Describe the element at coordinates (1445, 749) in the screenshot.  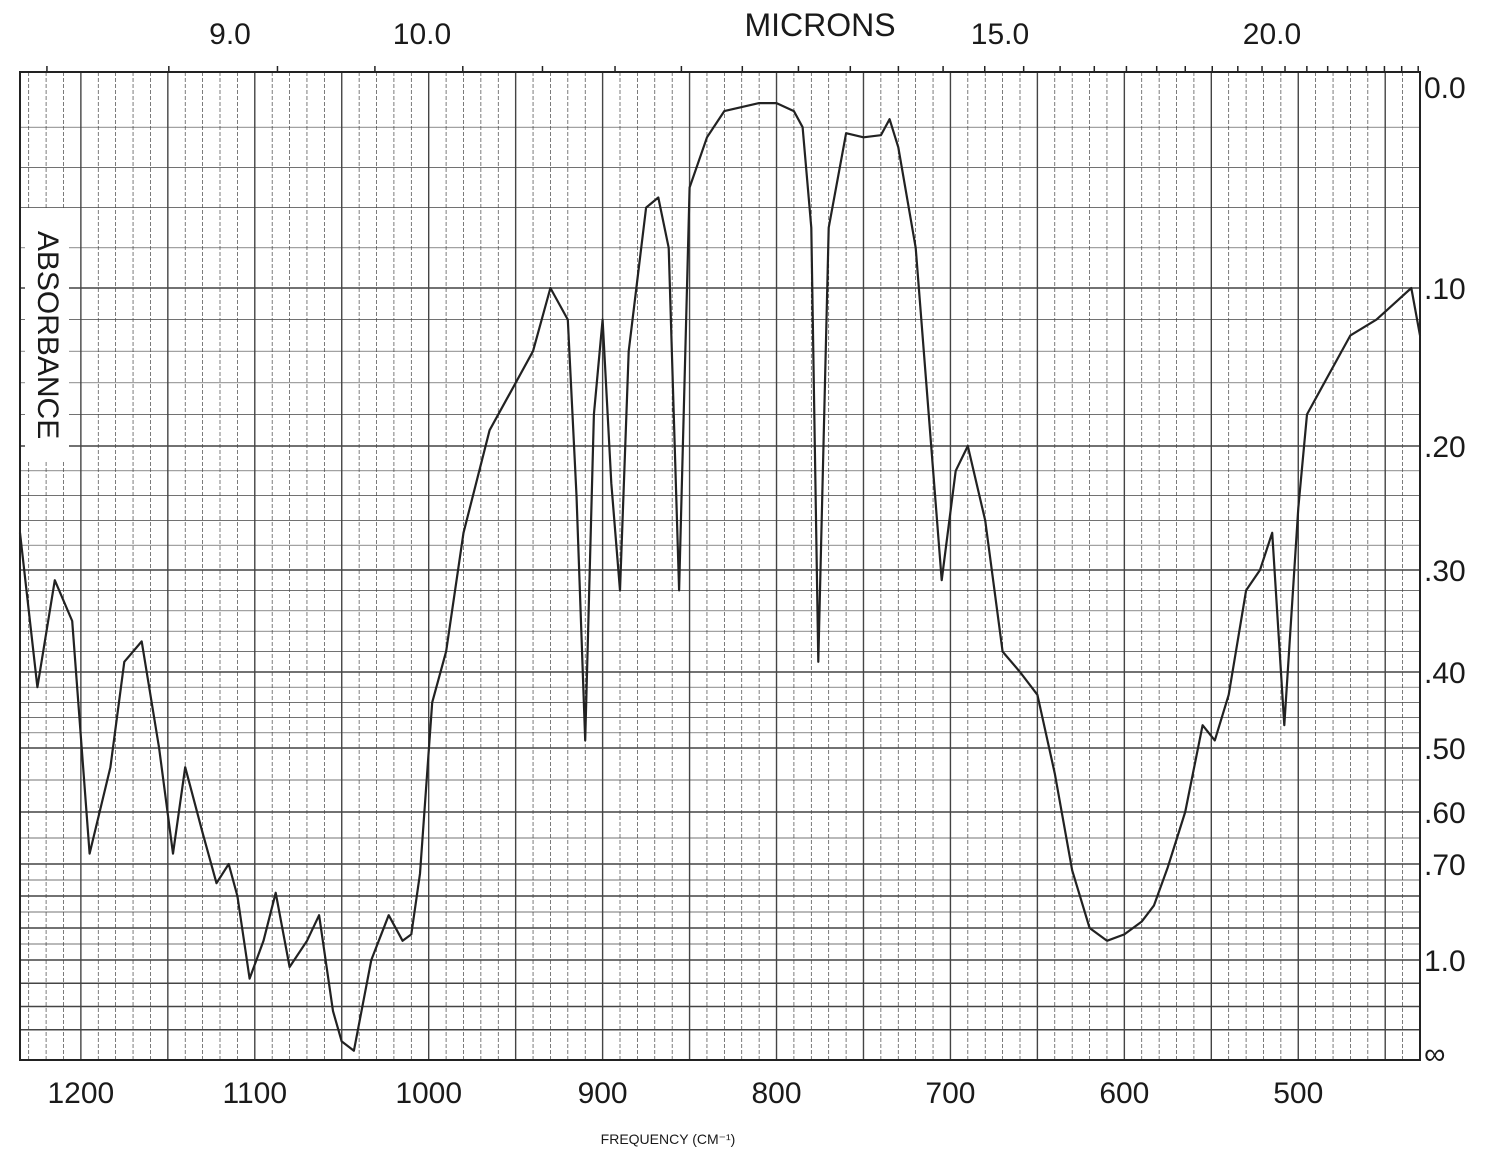
I see `y-axis-tick-label: .50` at that location.